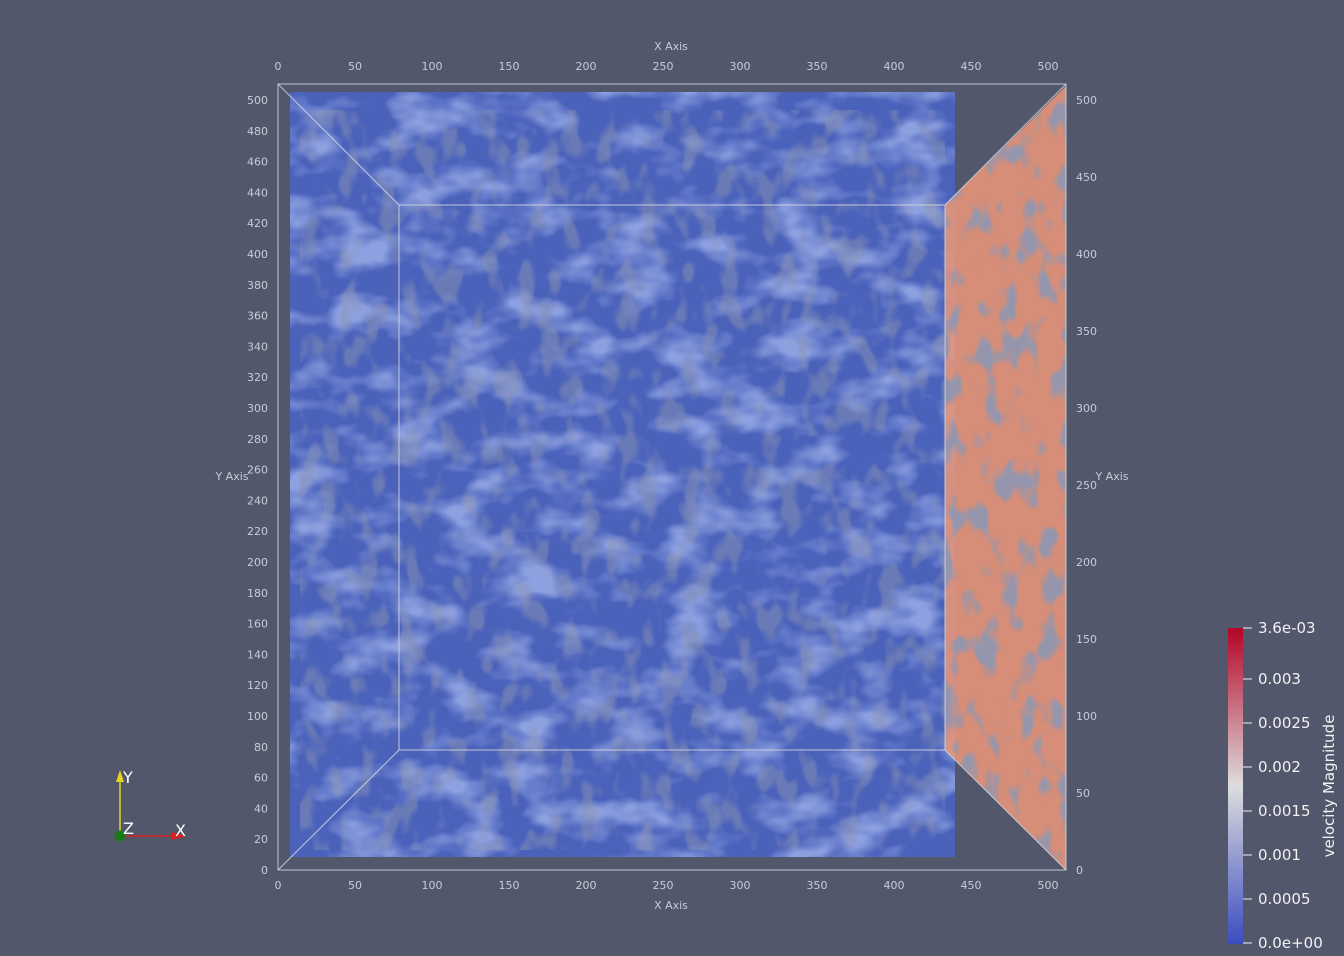 Image resolution: width=1344 pixels, height=956 pixels. Describe the element at coordinates (1086, 716) in the screenshot. I see `y-tick-label-right: 100` at that location.